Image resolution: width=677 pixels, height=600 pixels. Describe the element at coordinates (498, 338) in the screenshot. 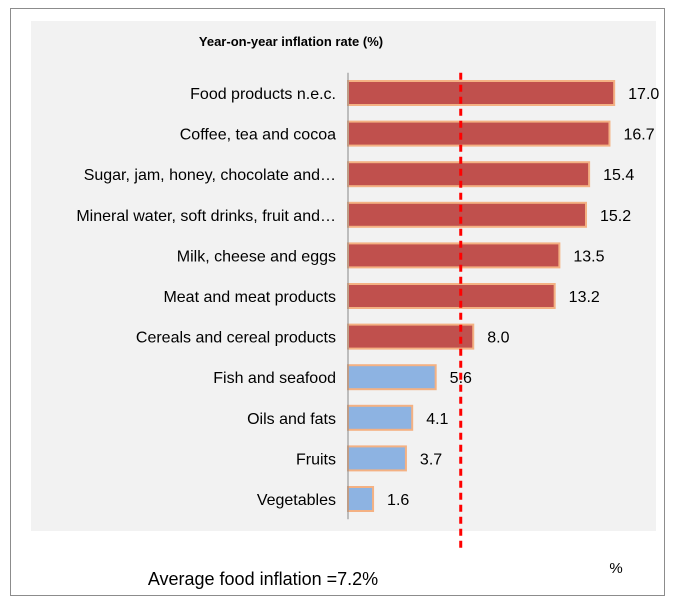

I see `value-label: 8.0` at that location.